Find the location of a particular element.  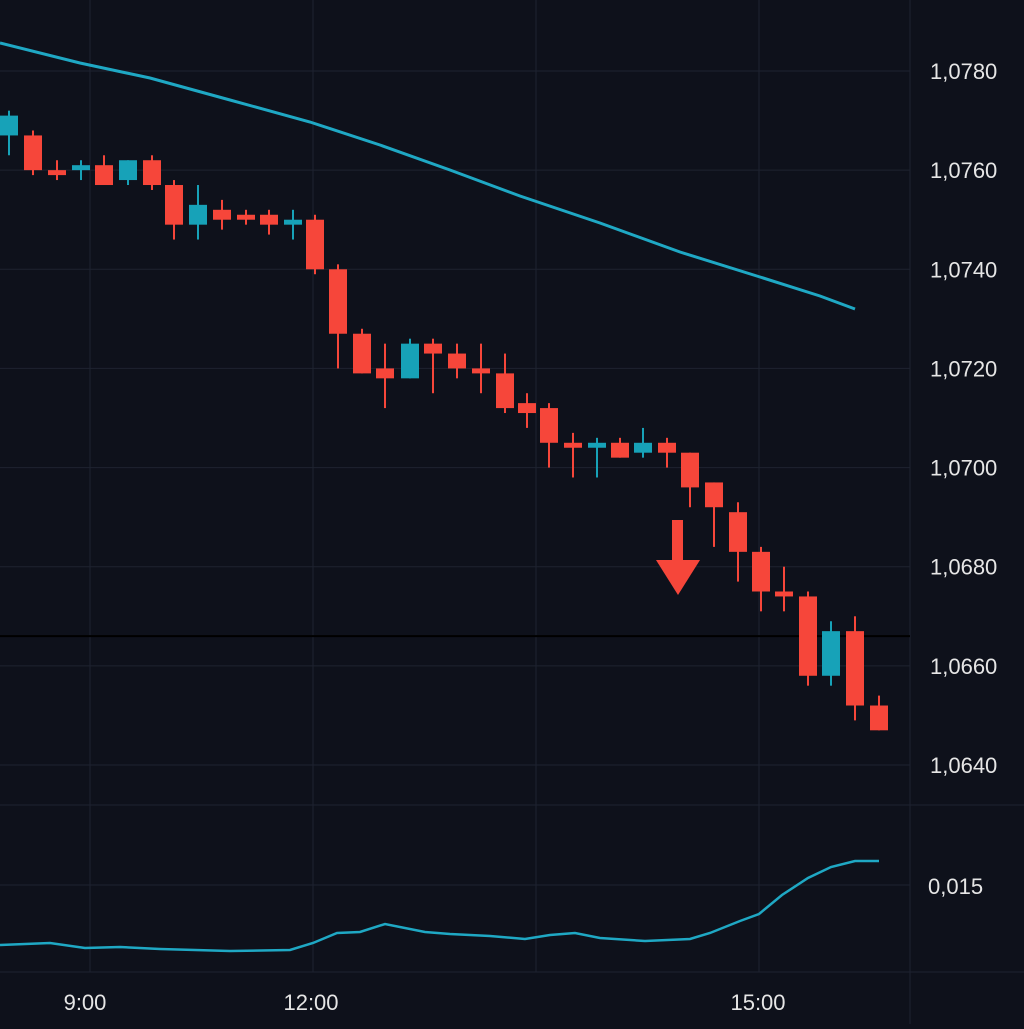

sell-signal-arrow is located at coordinates (678, 557).